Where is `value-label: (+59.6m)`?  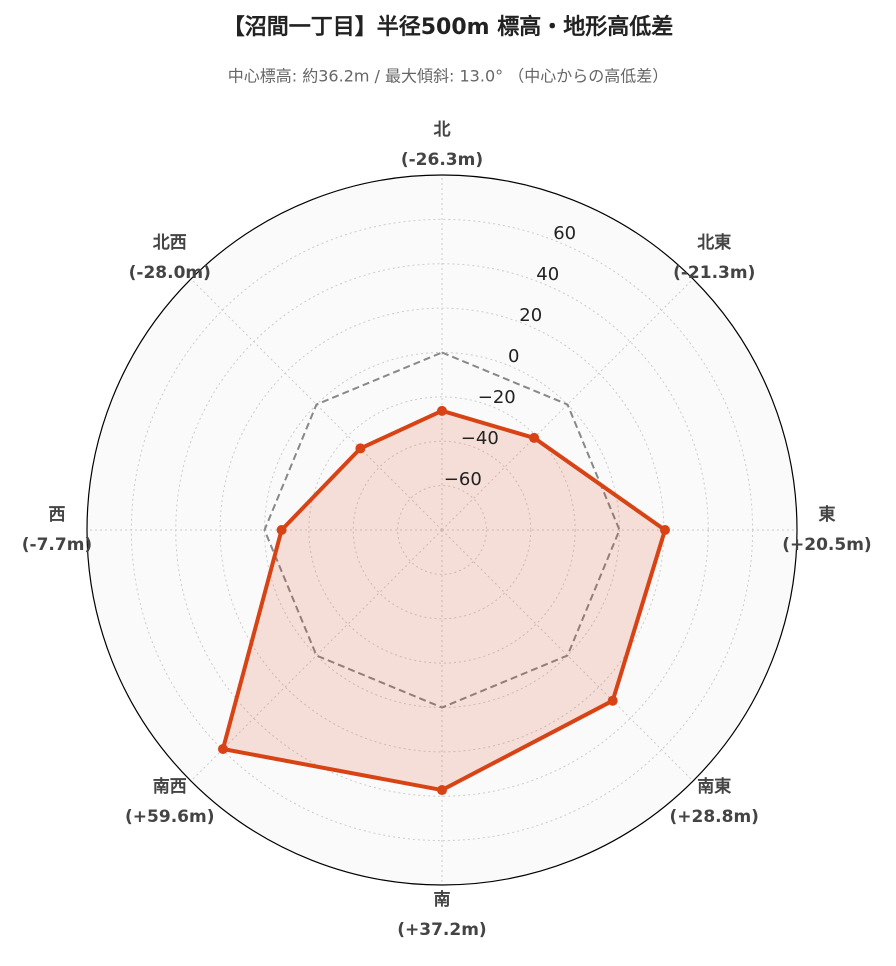
value-label: (+59.6m) is located at coordinates (169, 817).